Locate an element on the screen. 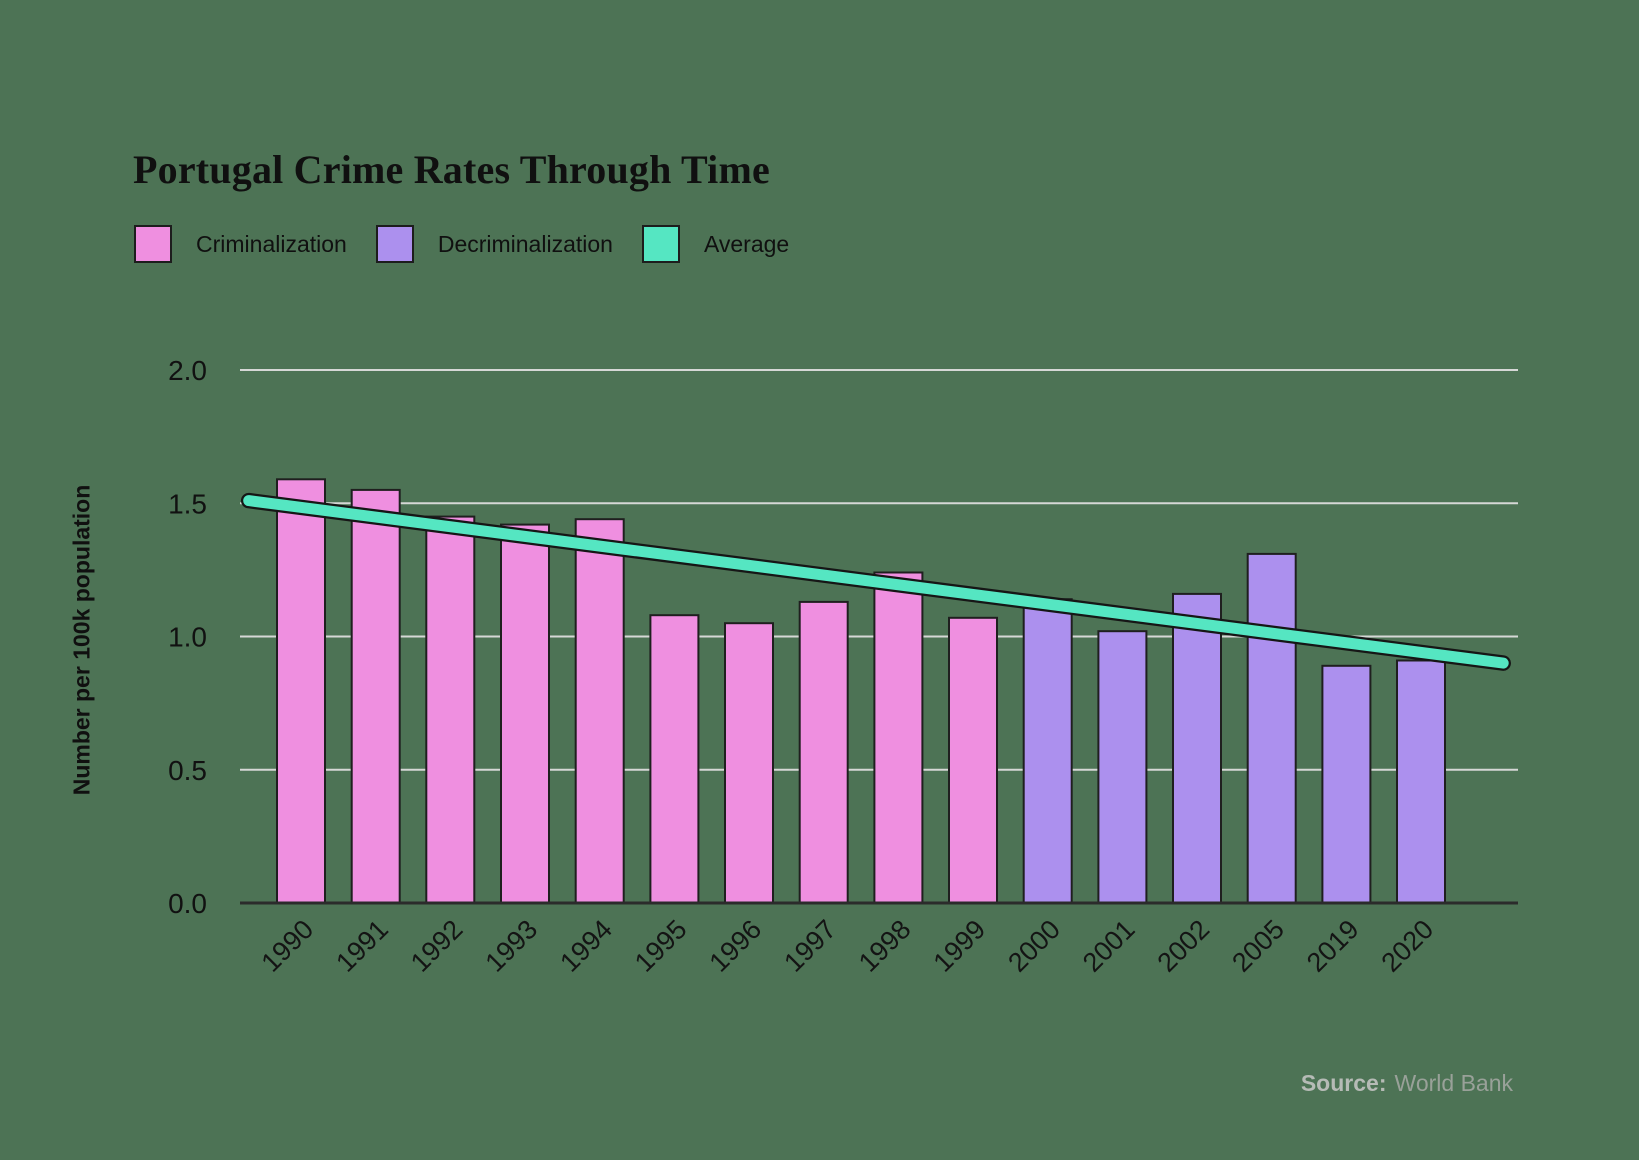  x-tick-label-1993: 1993 is located at coordinates (512, 946).